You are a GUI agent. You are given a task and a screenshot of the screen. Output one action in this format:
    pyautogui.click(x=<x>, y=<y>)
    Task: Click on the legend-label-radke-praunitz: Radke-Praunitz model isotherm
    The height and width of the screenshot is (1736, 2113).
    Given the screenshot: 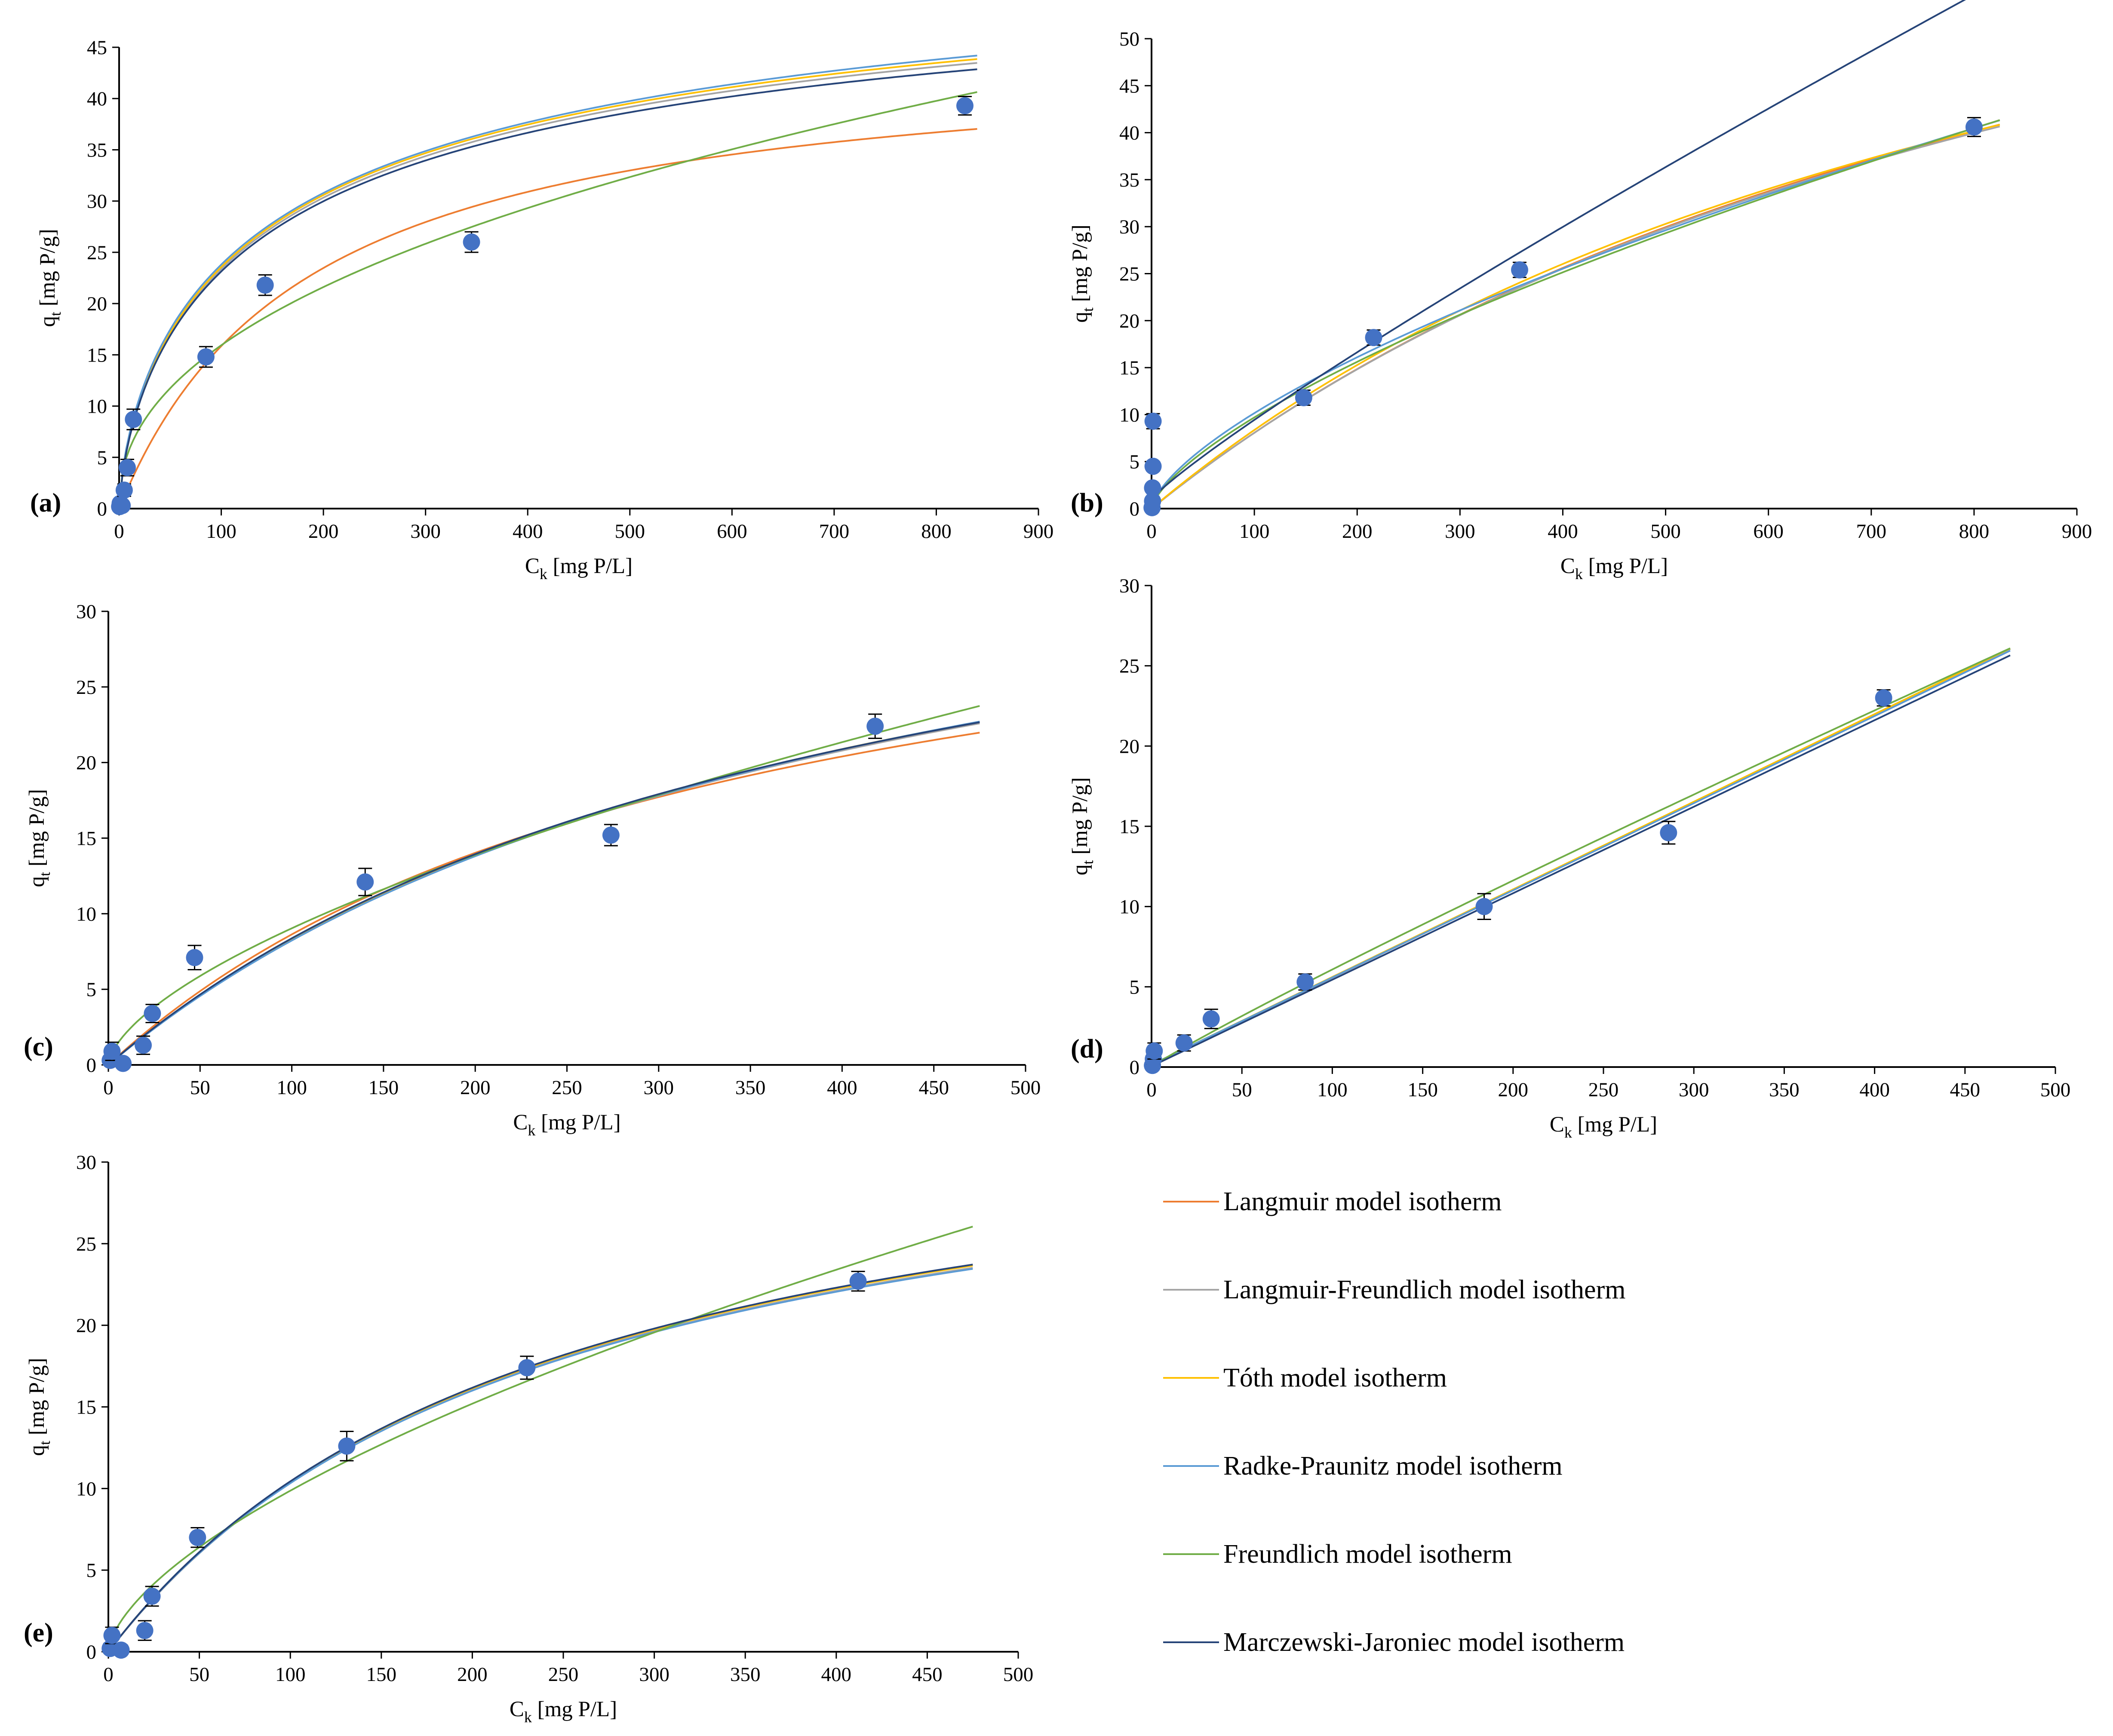 What is the action you would take?
    pyautogui.click(x=1393, y=1466)
    